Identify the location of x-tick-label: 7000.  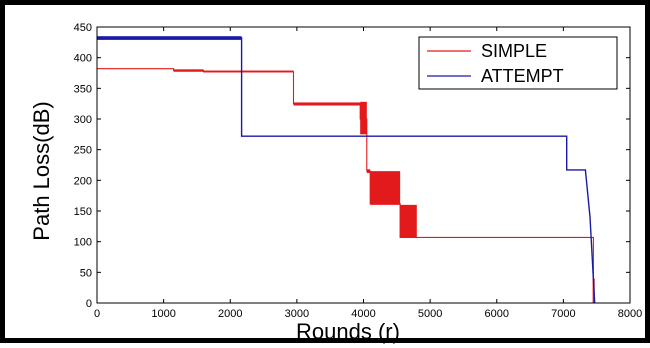
(563, 314).